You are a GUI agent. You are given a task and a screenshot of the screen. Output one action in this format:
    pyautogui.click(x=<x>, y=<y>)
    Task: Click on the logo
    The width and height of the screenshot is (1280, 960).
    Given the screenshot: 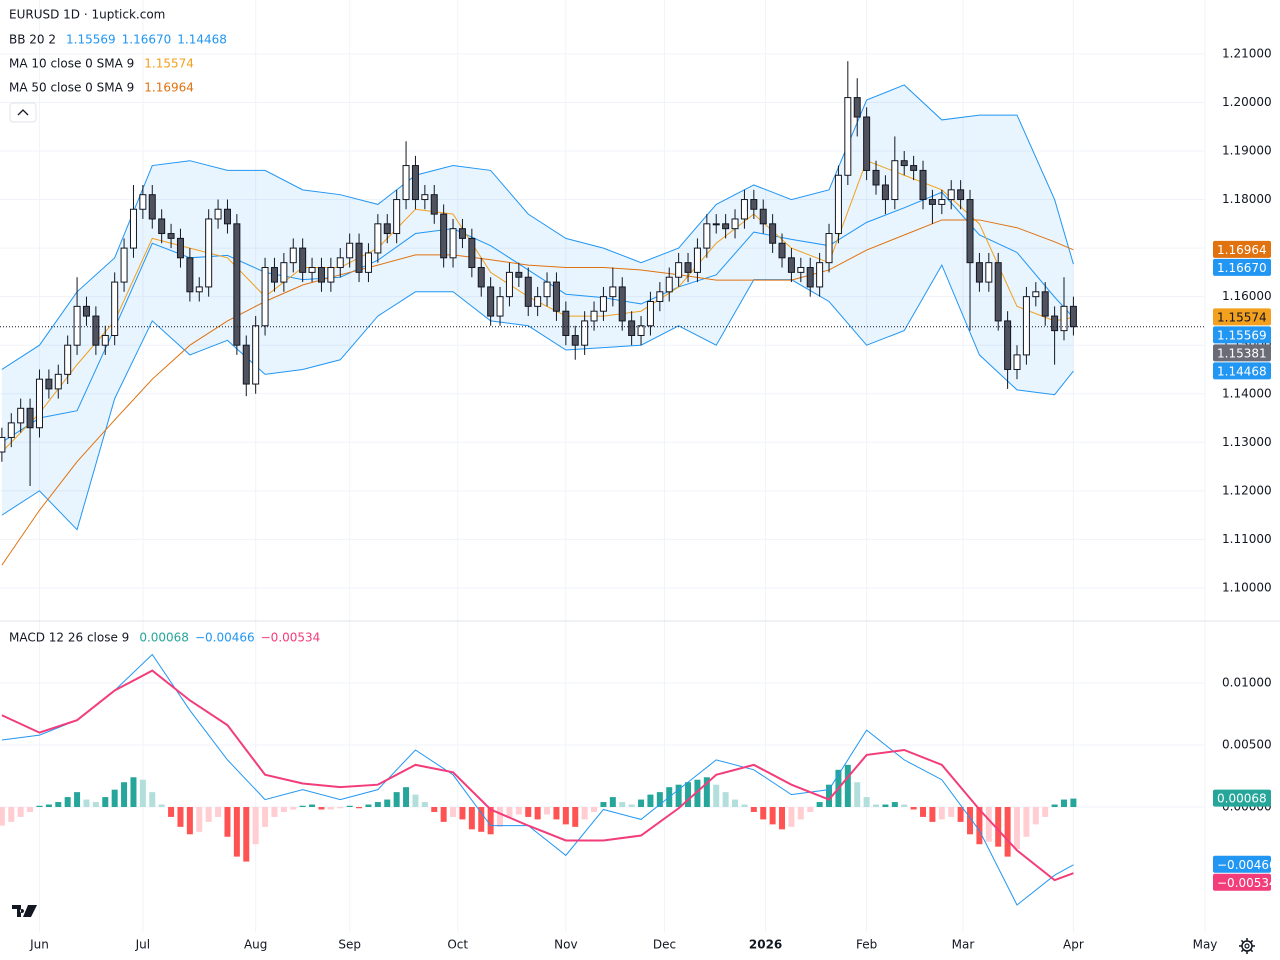 What is the action you would take?
    pyautogui.click(x=24, y=911)
    